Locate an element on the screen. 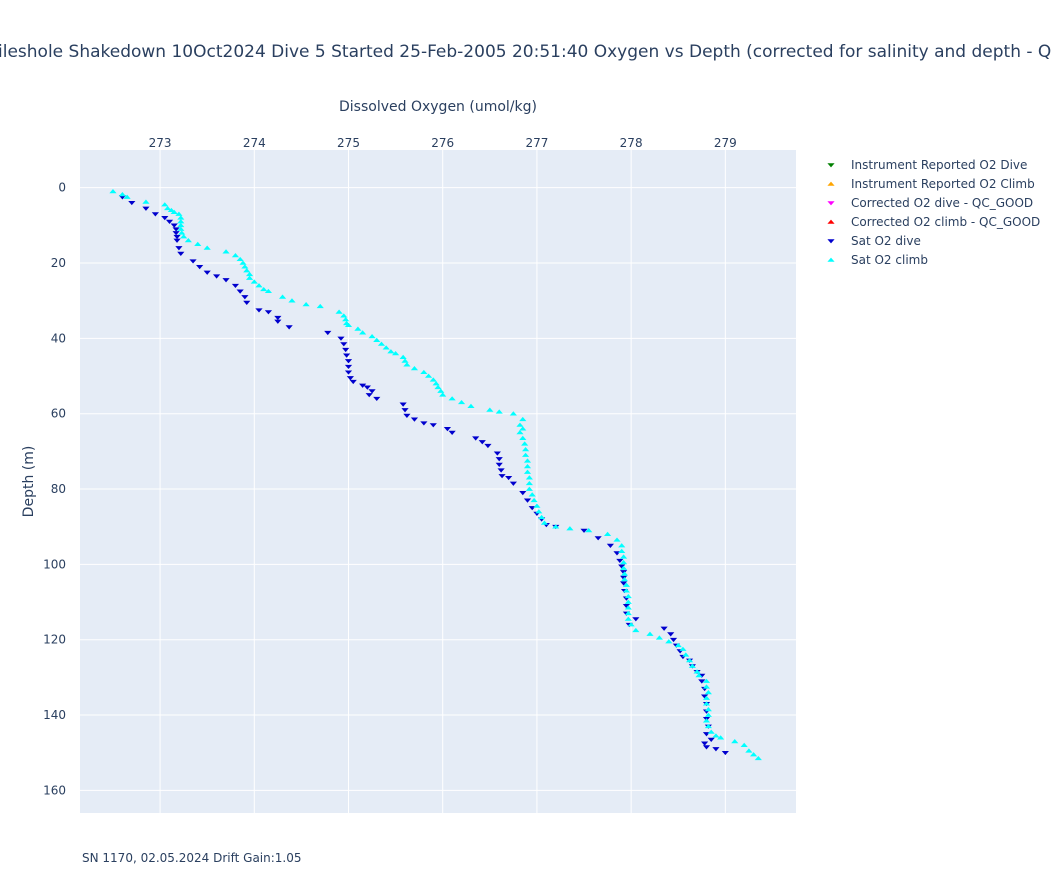 Image resolution: width=1058 pixels, height=894 pixels. y-tick-label: 120 is located at coordinates (54, 640).